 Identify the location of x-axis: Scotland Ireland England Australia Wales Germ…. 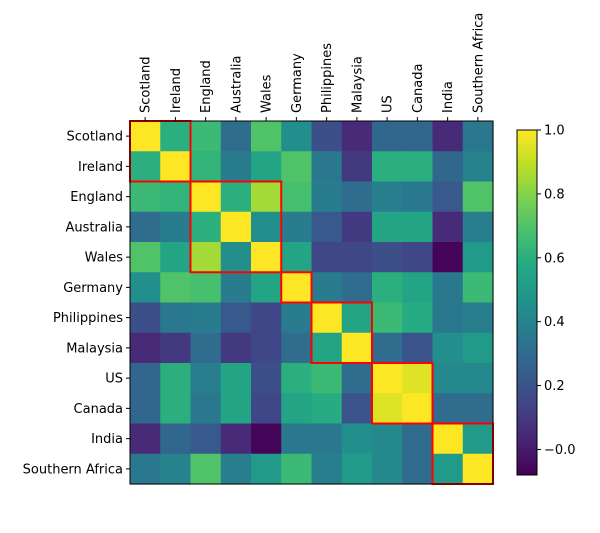
(312, 67).